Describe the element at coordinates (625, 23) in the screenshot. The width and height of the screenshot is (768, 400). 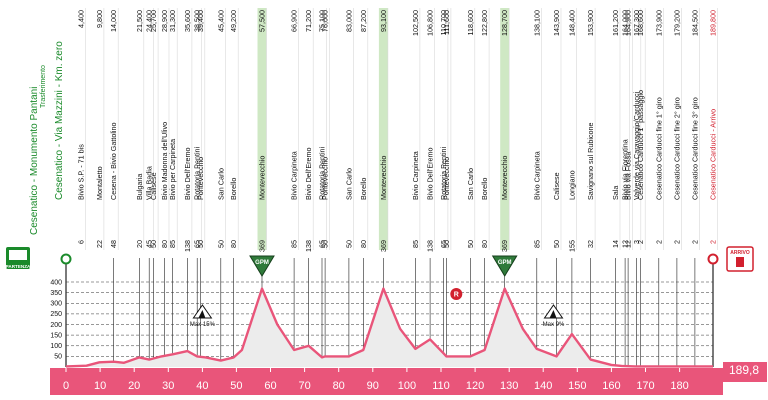
I see `waypoint-km: 164,000` at that location.